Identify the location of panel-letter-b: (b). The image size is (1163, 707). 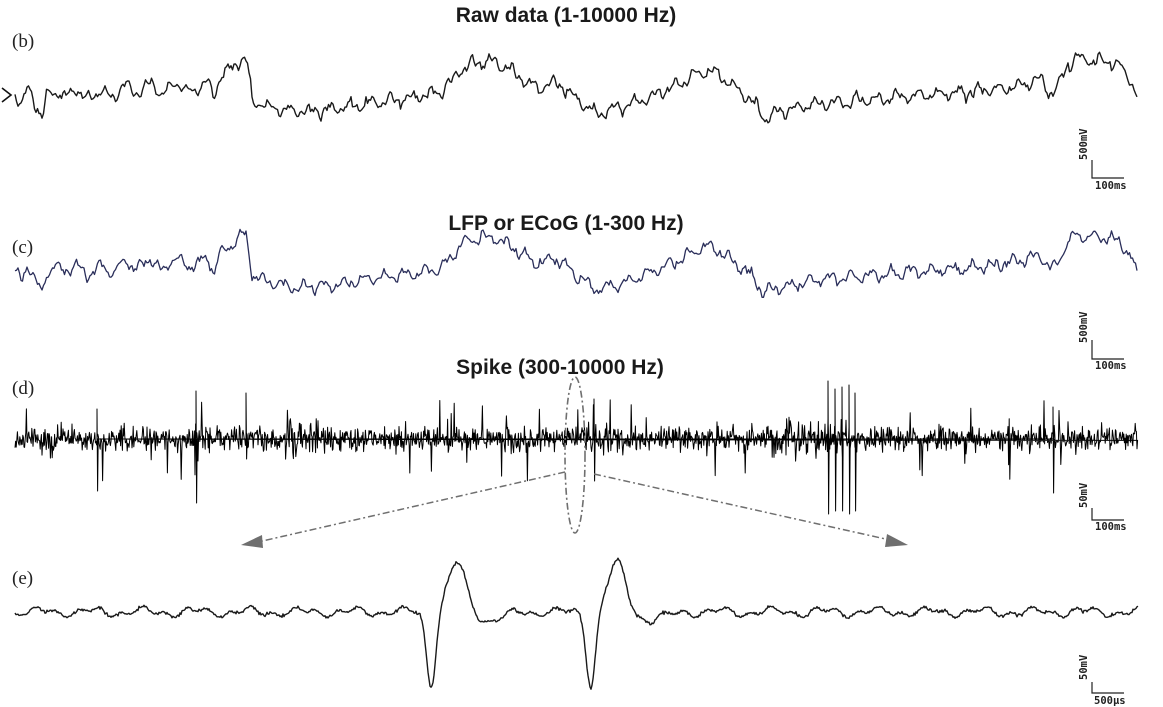
(23, 41).